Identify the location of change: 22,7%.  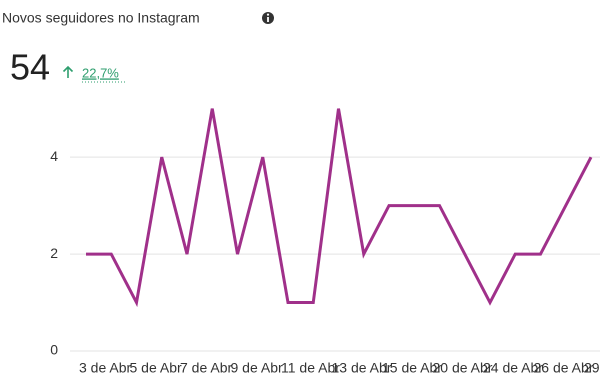
(100, 72).